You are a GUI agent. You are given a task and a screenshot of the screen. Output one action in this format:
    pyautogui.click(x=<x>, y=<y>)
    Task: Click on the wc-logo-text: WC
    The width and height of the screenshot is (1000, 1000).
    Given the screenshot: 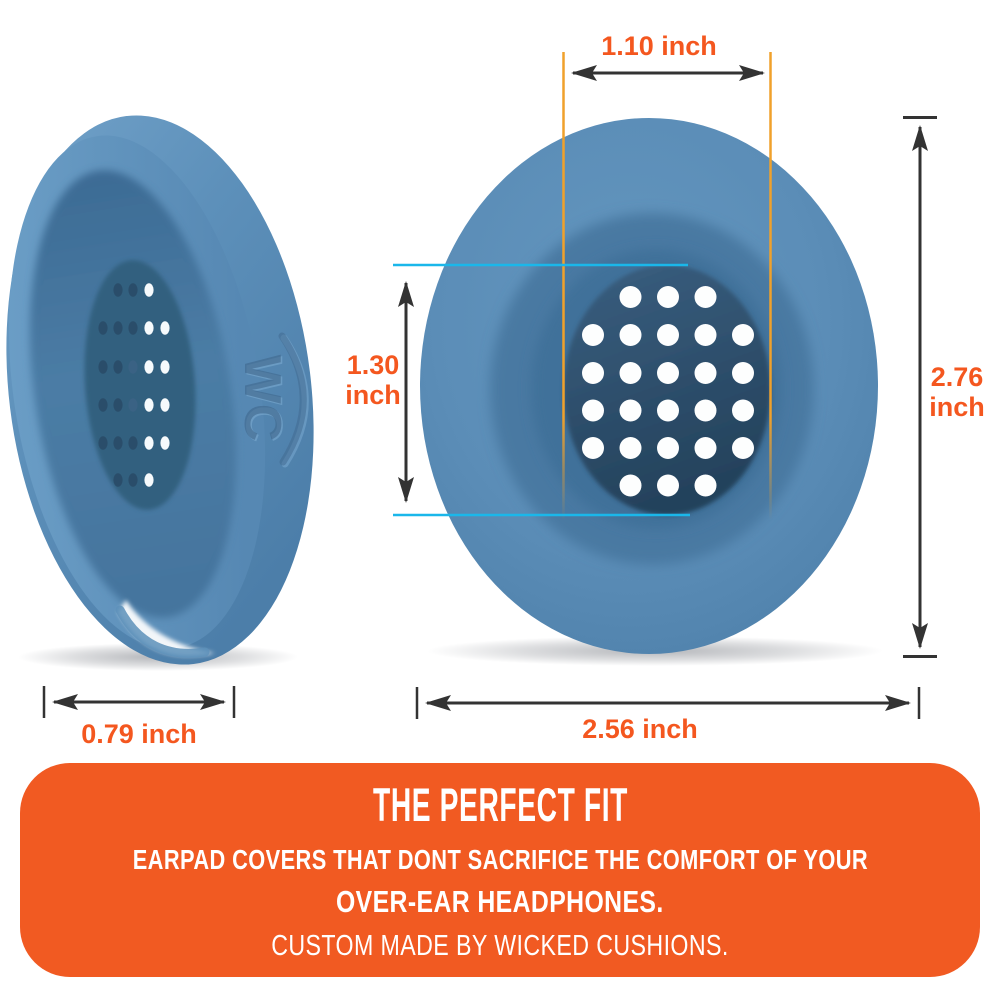 What is the action you would take?
    pyautogui.click(x=262, y=398)
    